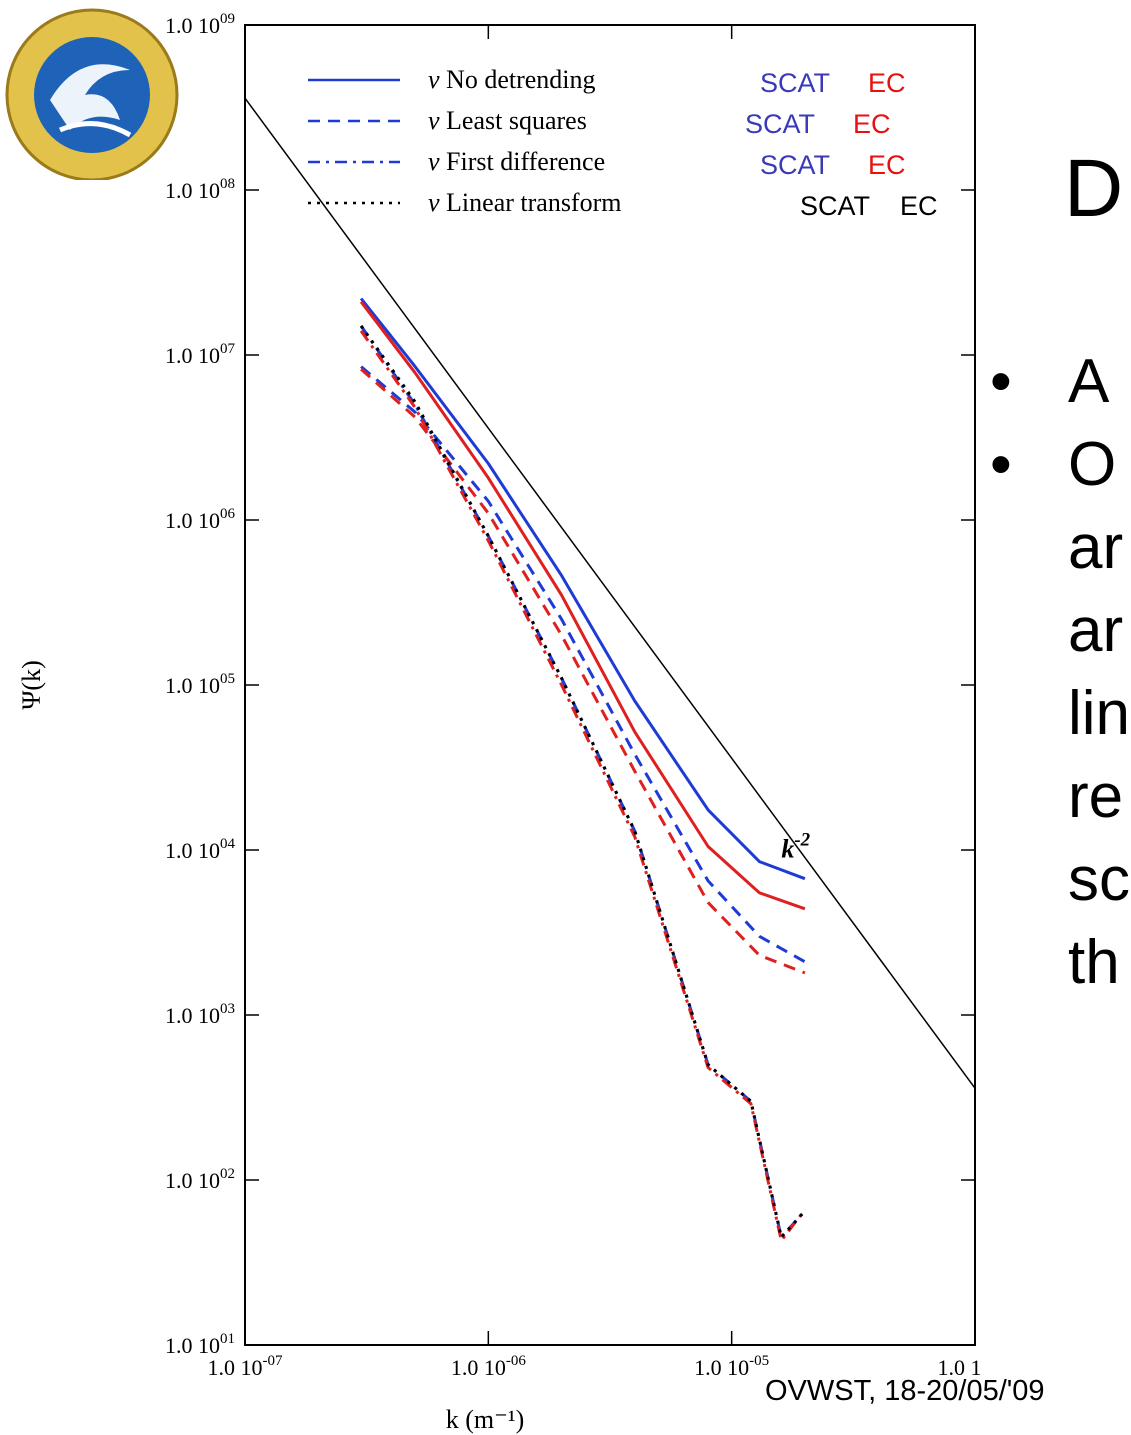 The height and width of the screenshot is (1435, 1131). Describe the element at coordinates (200, 1014) in the screenshot. I see `y-tick-label: 1.0 1003` at that location.